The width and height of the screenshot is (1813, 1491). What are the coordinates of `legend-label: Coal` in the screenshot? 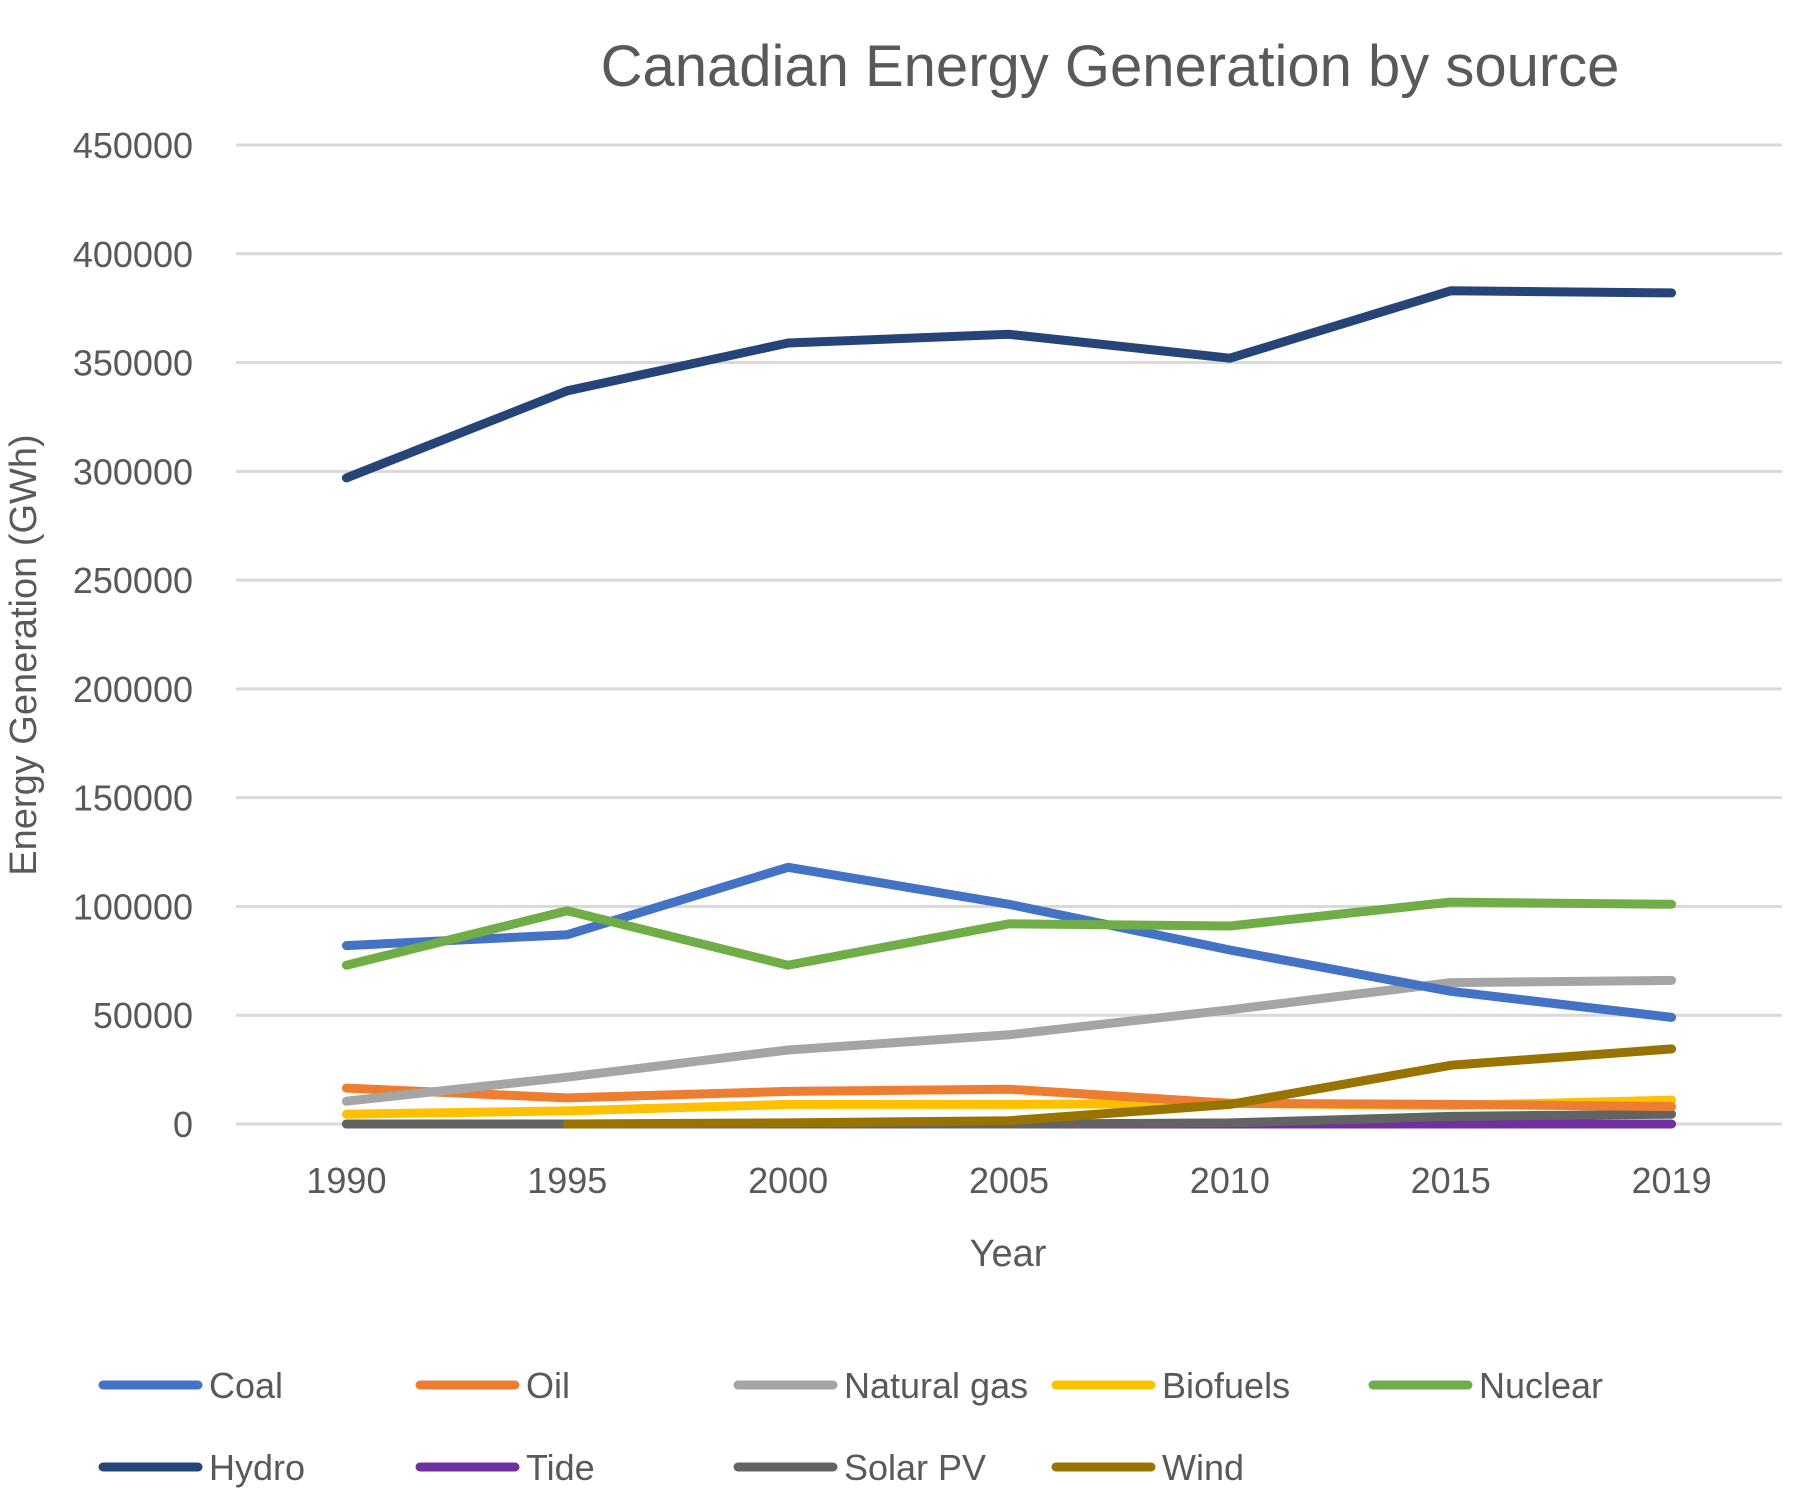 It's located at (246, 1385).